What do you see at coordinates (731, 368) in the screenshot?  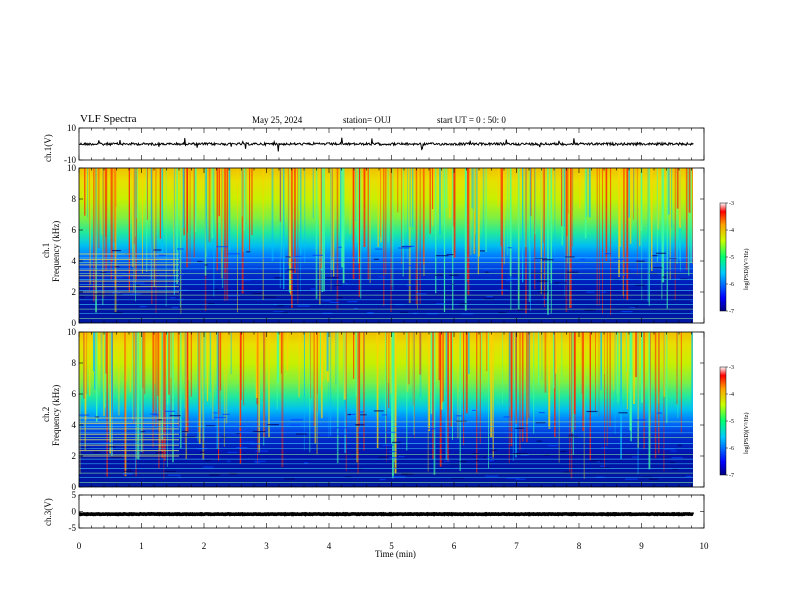 I see `colorbar-tick-label: -3` at bounding box center [731, 368].